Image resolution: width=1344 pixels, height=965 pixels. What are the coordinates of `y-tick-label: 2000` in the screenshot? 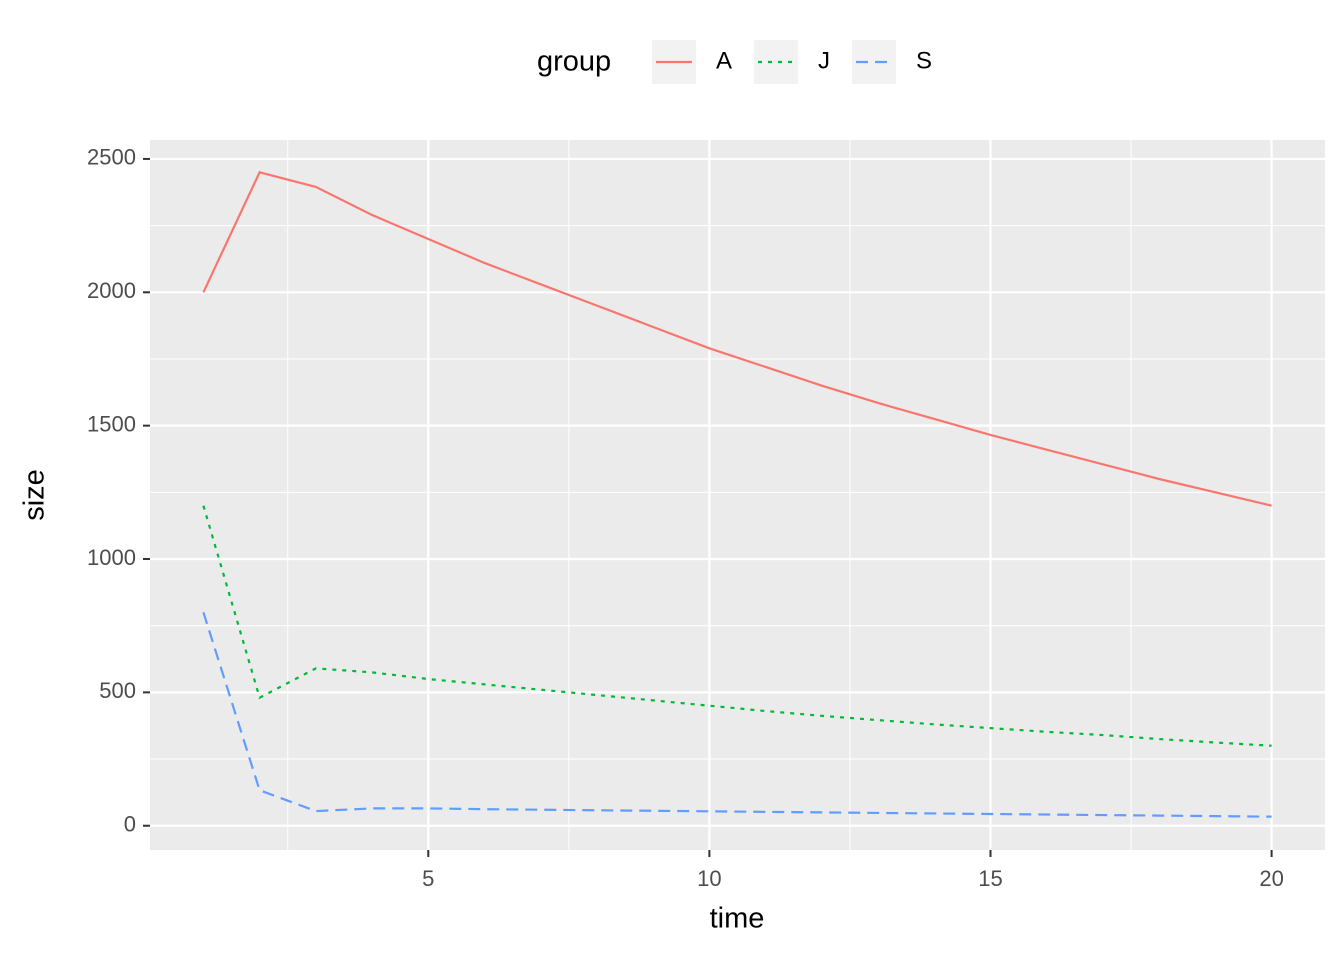 It's located at (111, 290).